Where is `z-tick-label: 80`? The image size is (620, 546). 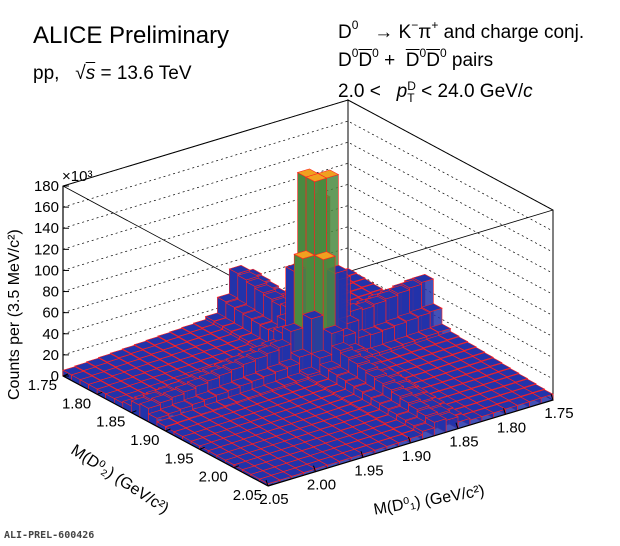
z-tick-label: 80 is located at coordinates (50, 292).